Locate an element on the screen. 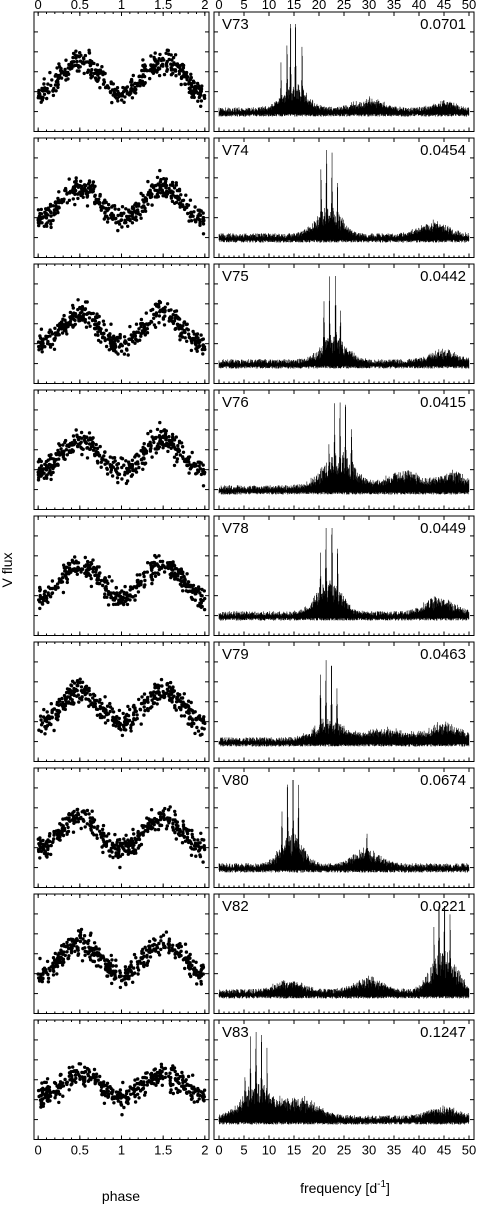  phase-points-v83 is located at coordinates (121, 1089).